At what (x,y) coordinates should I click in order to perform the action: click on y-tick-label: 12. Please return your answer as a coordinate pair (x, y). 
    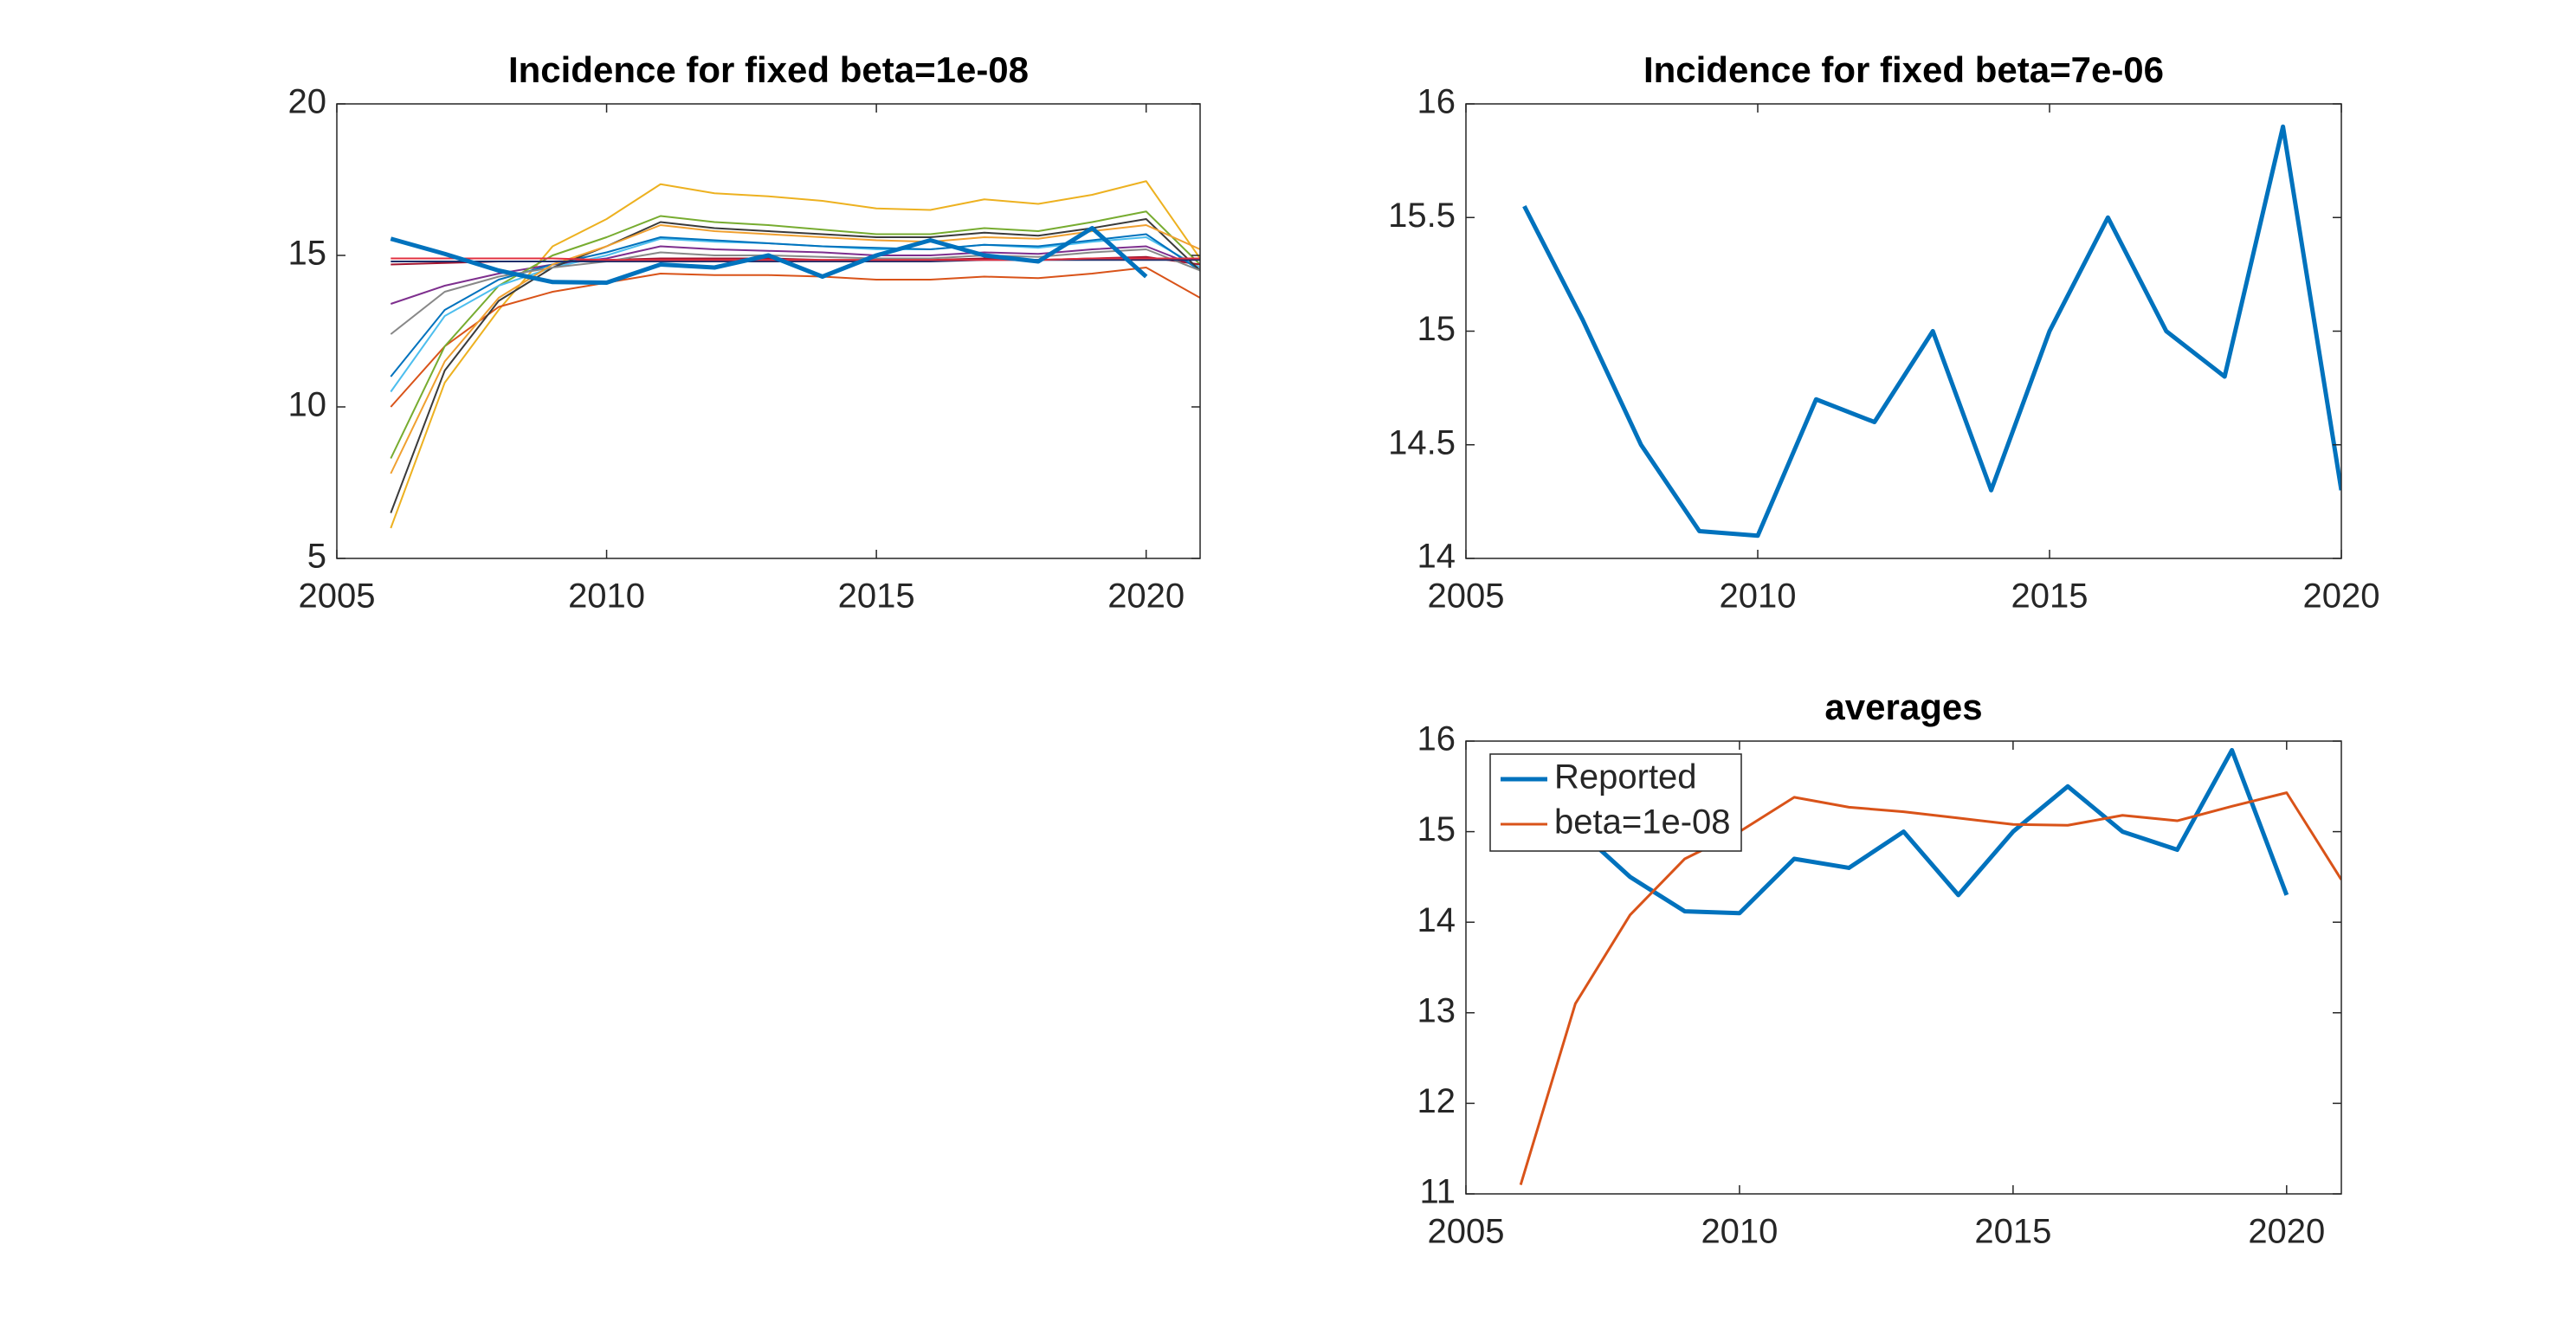
    Looking at the image, I should click on (1436, 1101).